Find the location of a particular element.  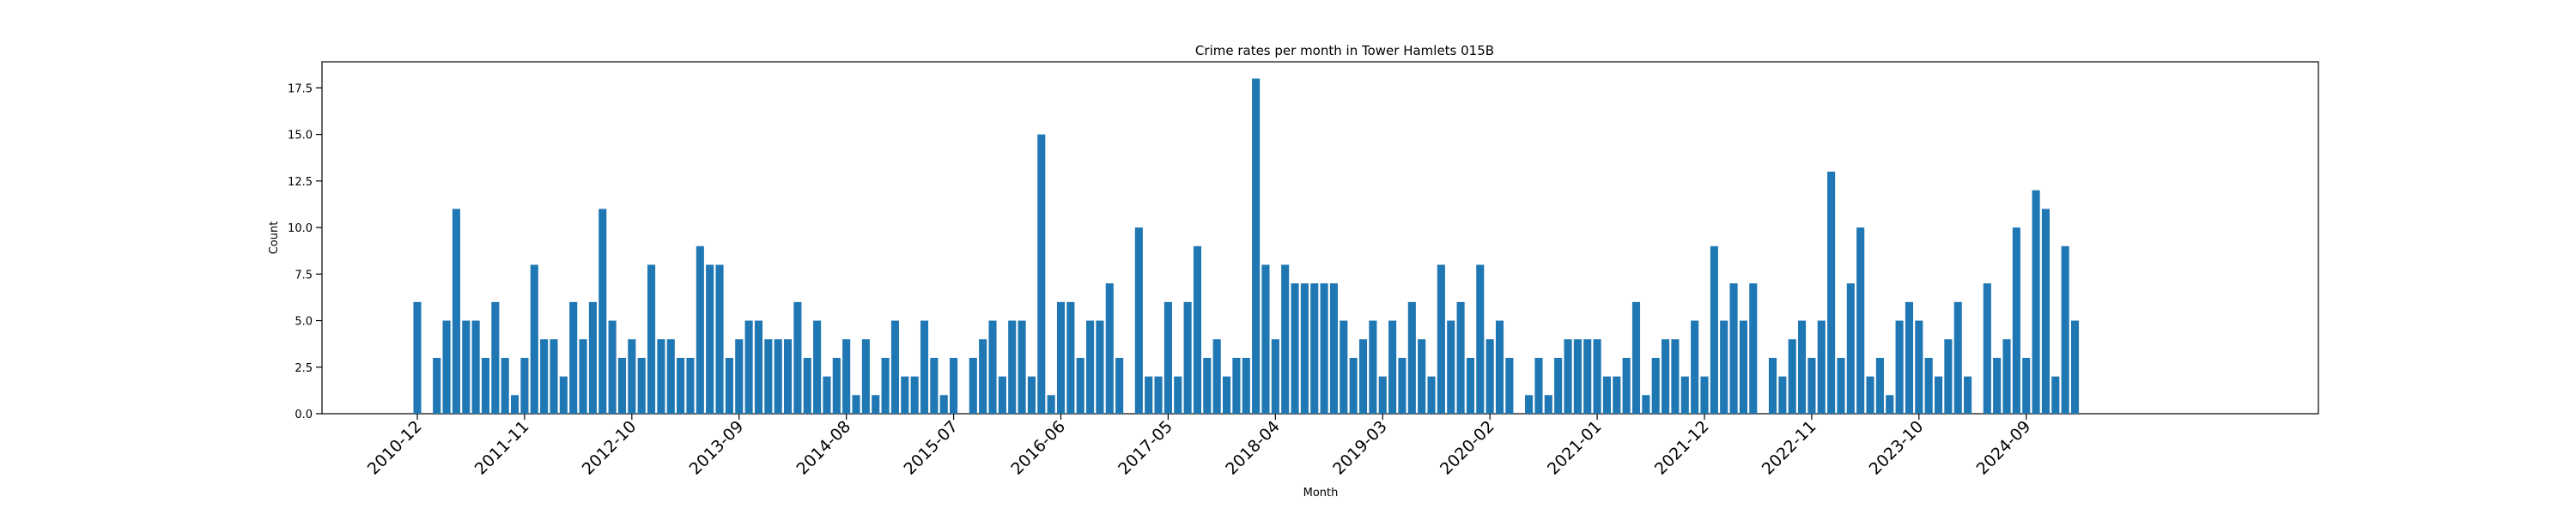

x-tick-label: 2012-10 is located at coordinates (610, 448).